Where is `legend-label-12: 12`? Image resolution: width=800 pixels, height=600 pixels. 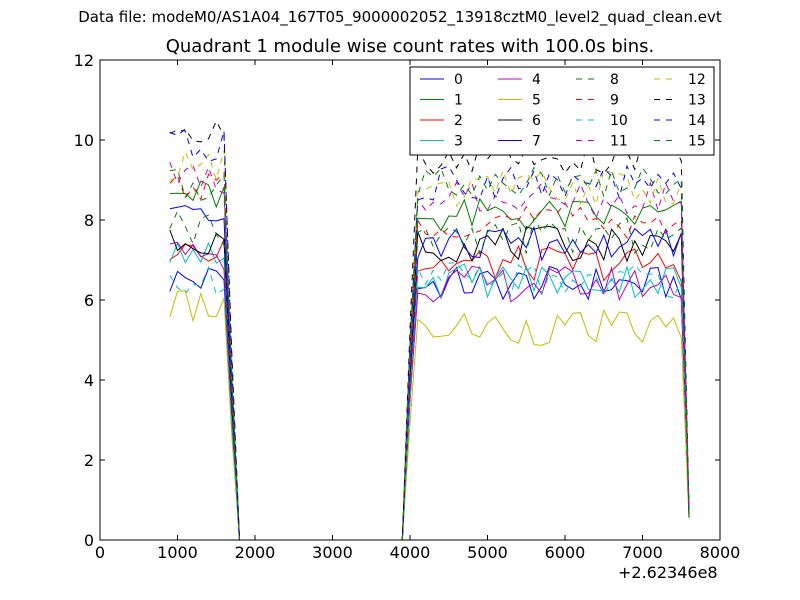 legend-label-12: 12 is located at coordinates (697, 80).